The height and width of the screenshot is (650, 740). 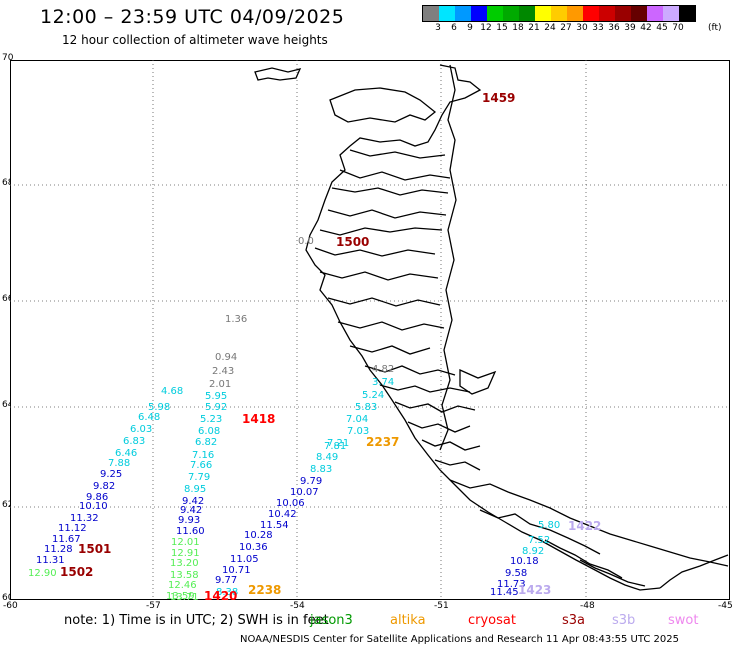 I want to click on wave-height-label: 8.38, so click(x=227, y=592).